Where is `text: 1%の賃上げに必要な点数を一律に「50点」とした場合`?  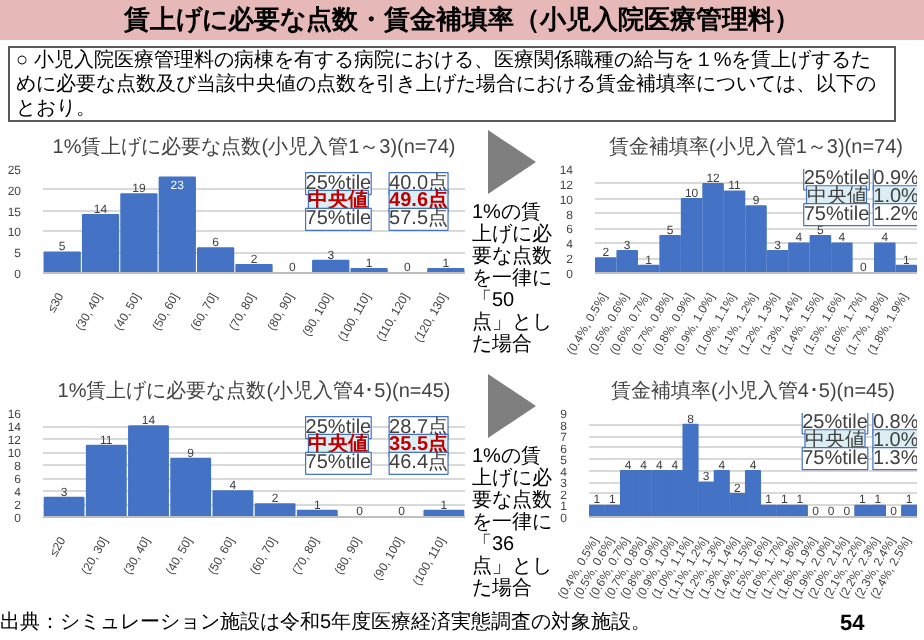 text: 1%の賃上げに必要な点数を一律に「50点」とした場合 is located at coordinates (512, 279).